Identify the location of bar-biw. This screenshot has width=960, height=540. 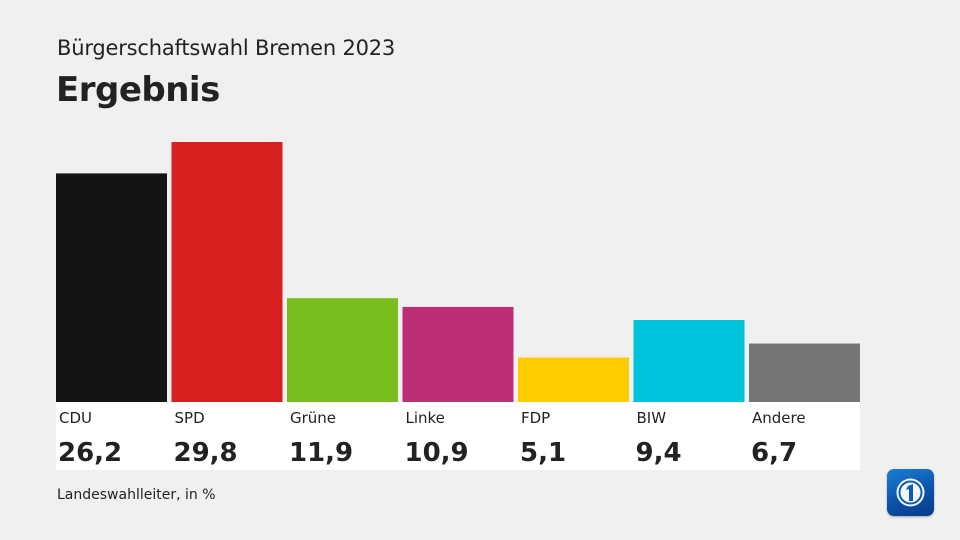
(689, 360).